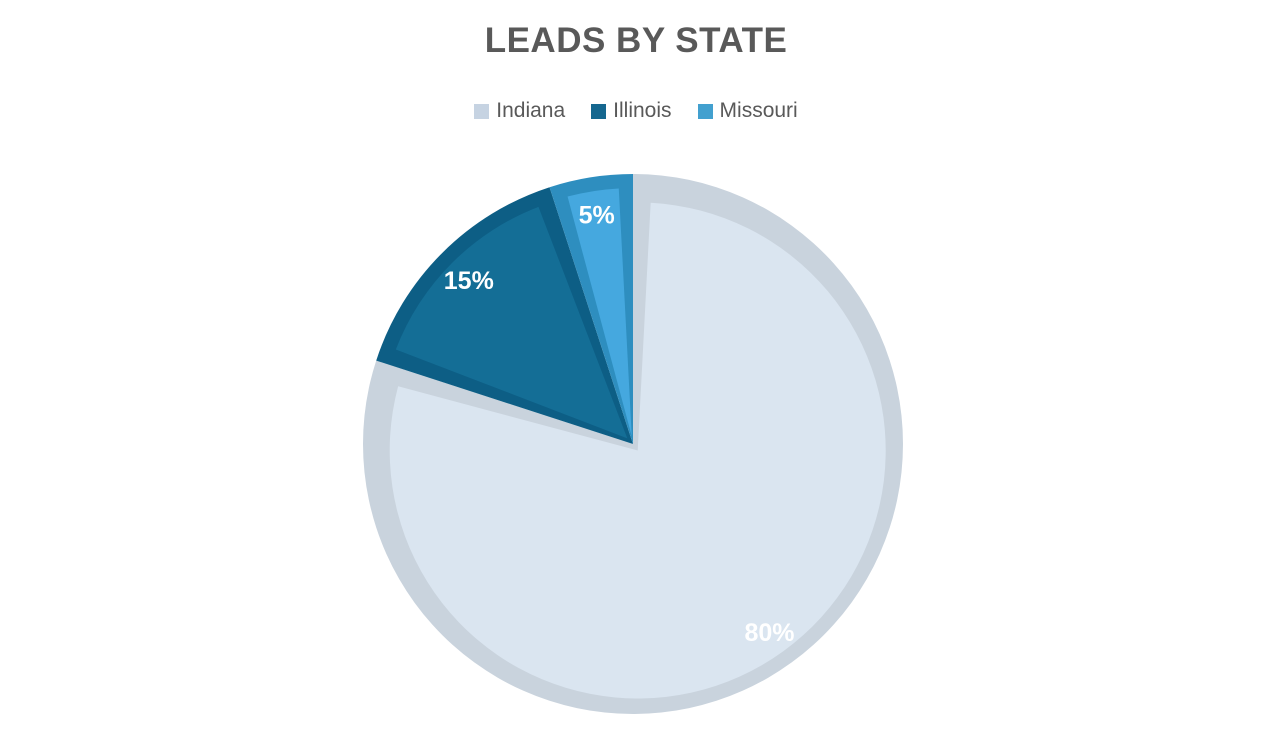 This screenshot has width=1272, height=744. I want to click on chart-legend: Indiana Illinois Missouri, so click(636, 111).